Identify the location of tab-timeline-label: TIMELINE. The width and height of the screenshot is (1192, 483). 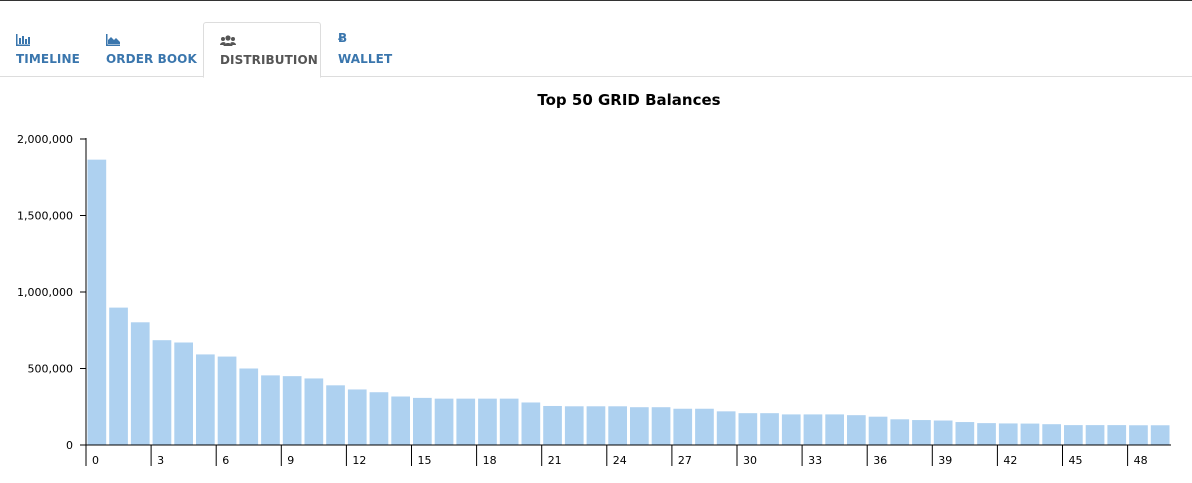
(48, 59).